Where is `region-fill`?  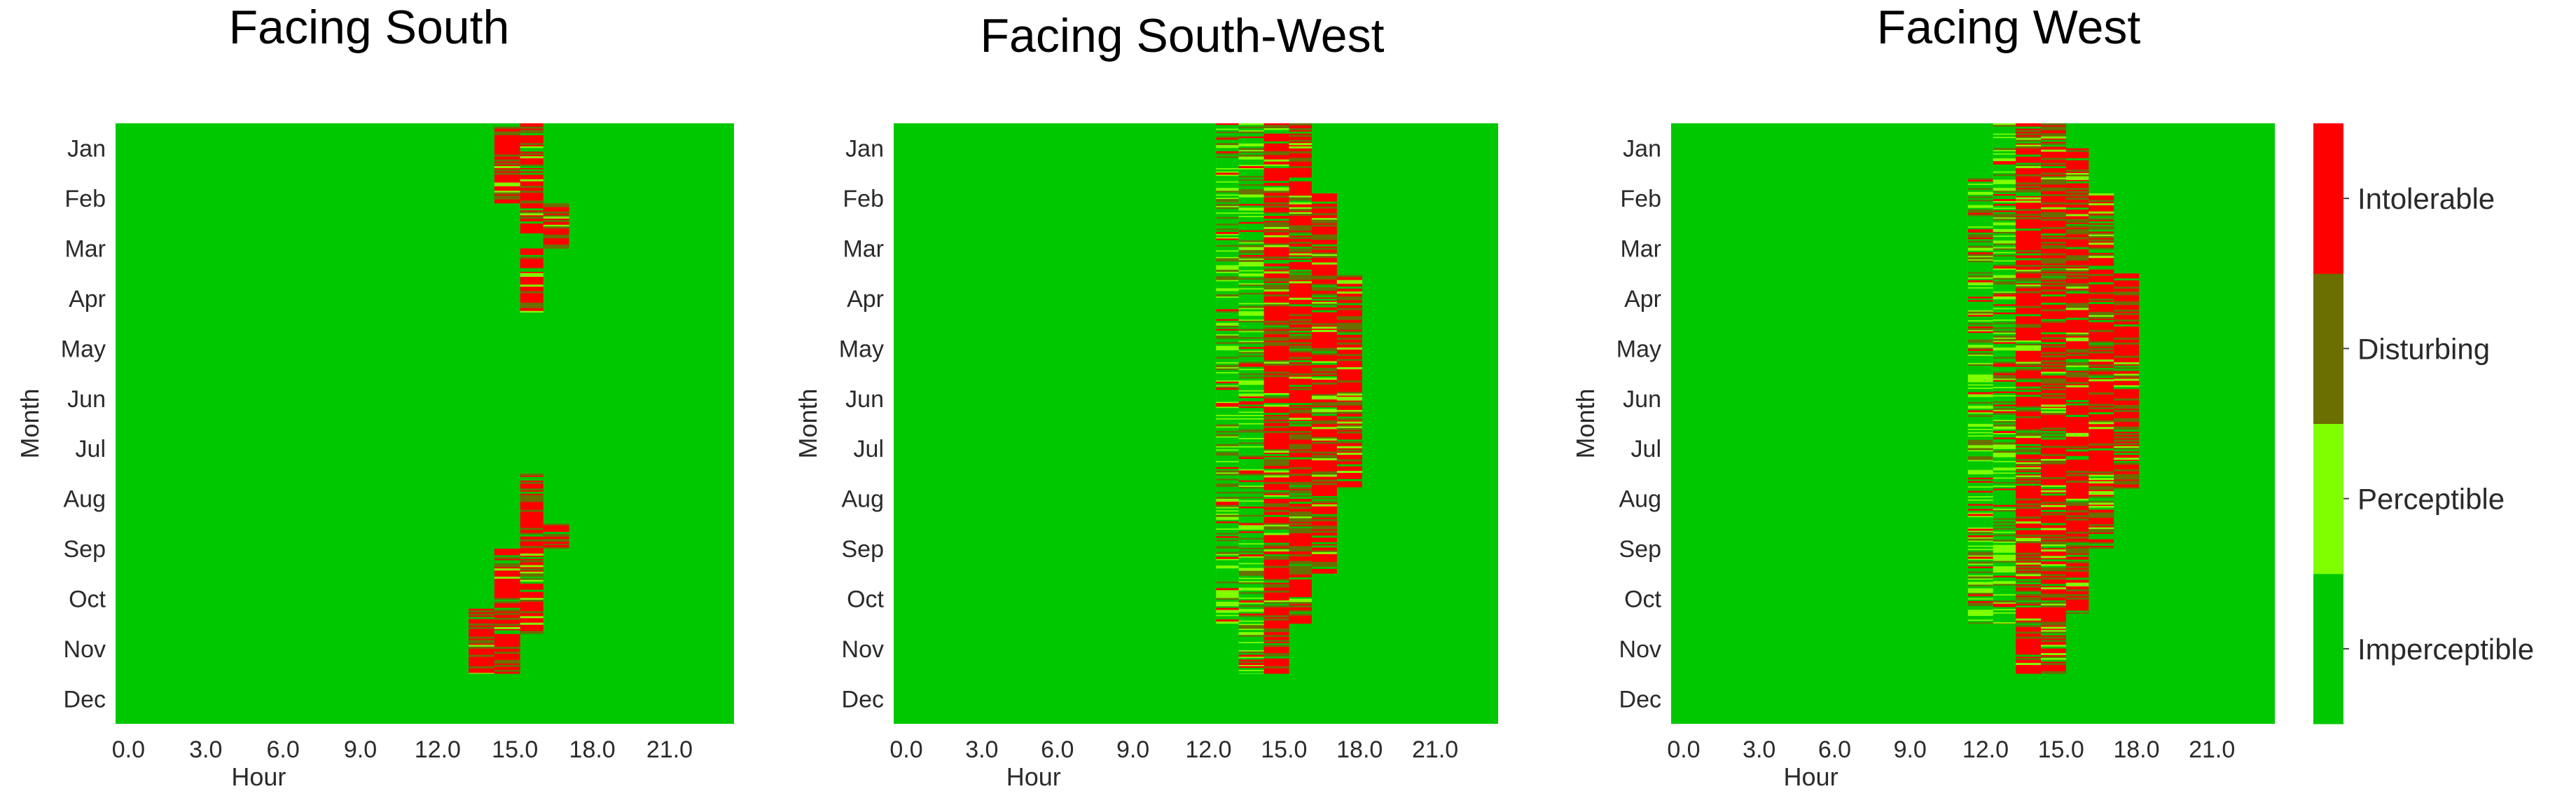 region-fill is located at coordinates (531, 516).